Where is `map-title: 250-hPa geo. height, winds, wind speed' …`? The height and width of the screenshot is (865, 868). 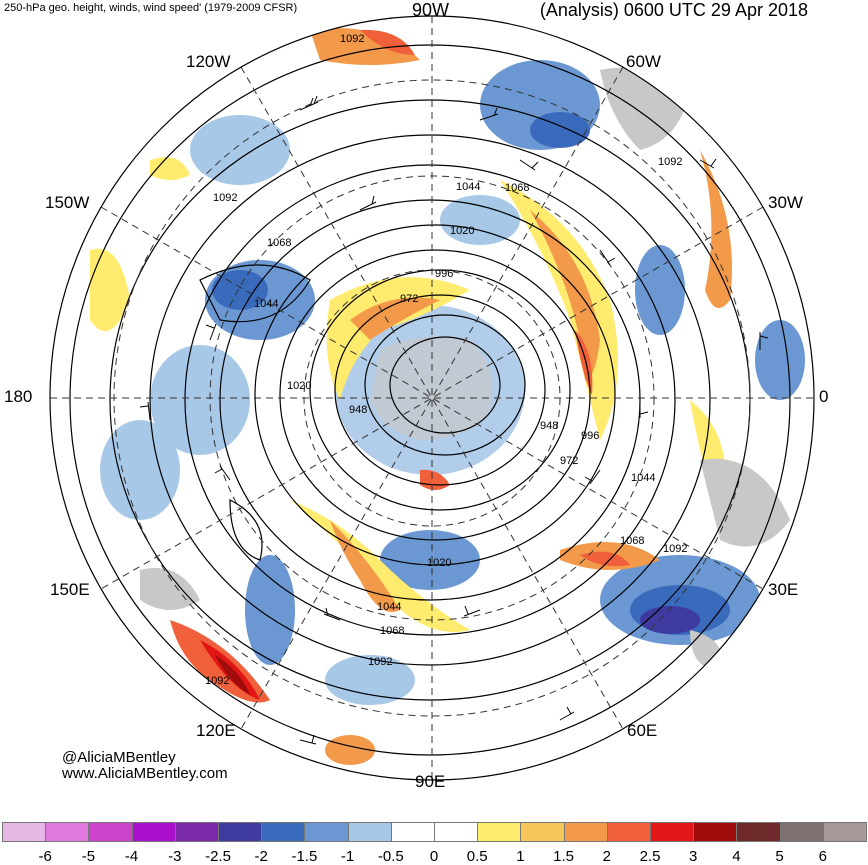
map-title: 250-hPa geo. height, winds, wind speed' … is located at coordinates (151, 8).